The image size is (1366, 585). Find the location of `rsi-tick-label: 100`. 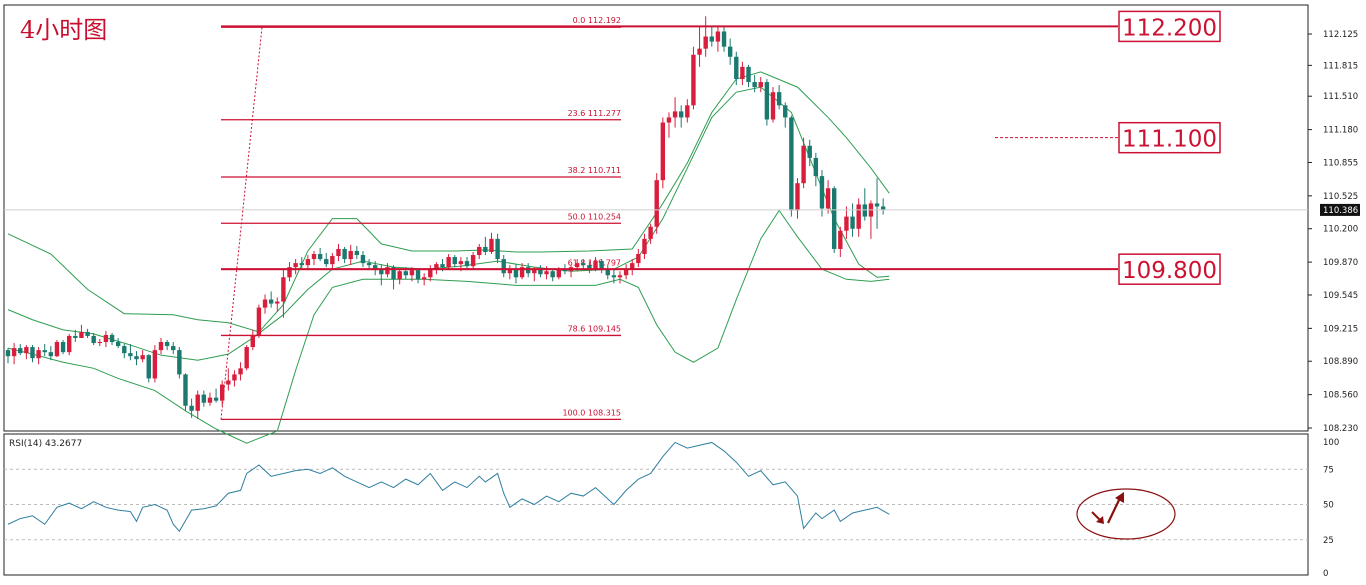

rsi-tick-label: 100 is located at coordinates (1331, 443).